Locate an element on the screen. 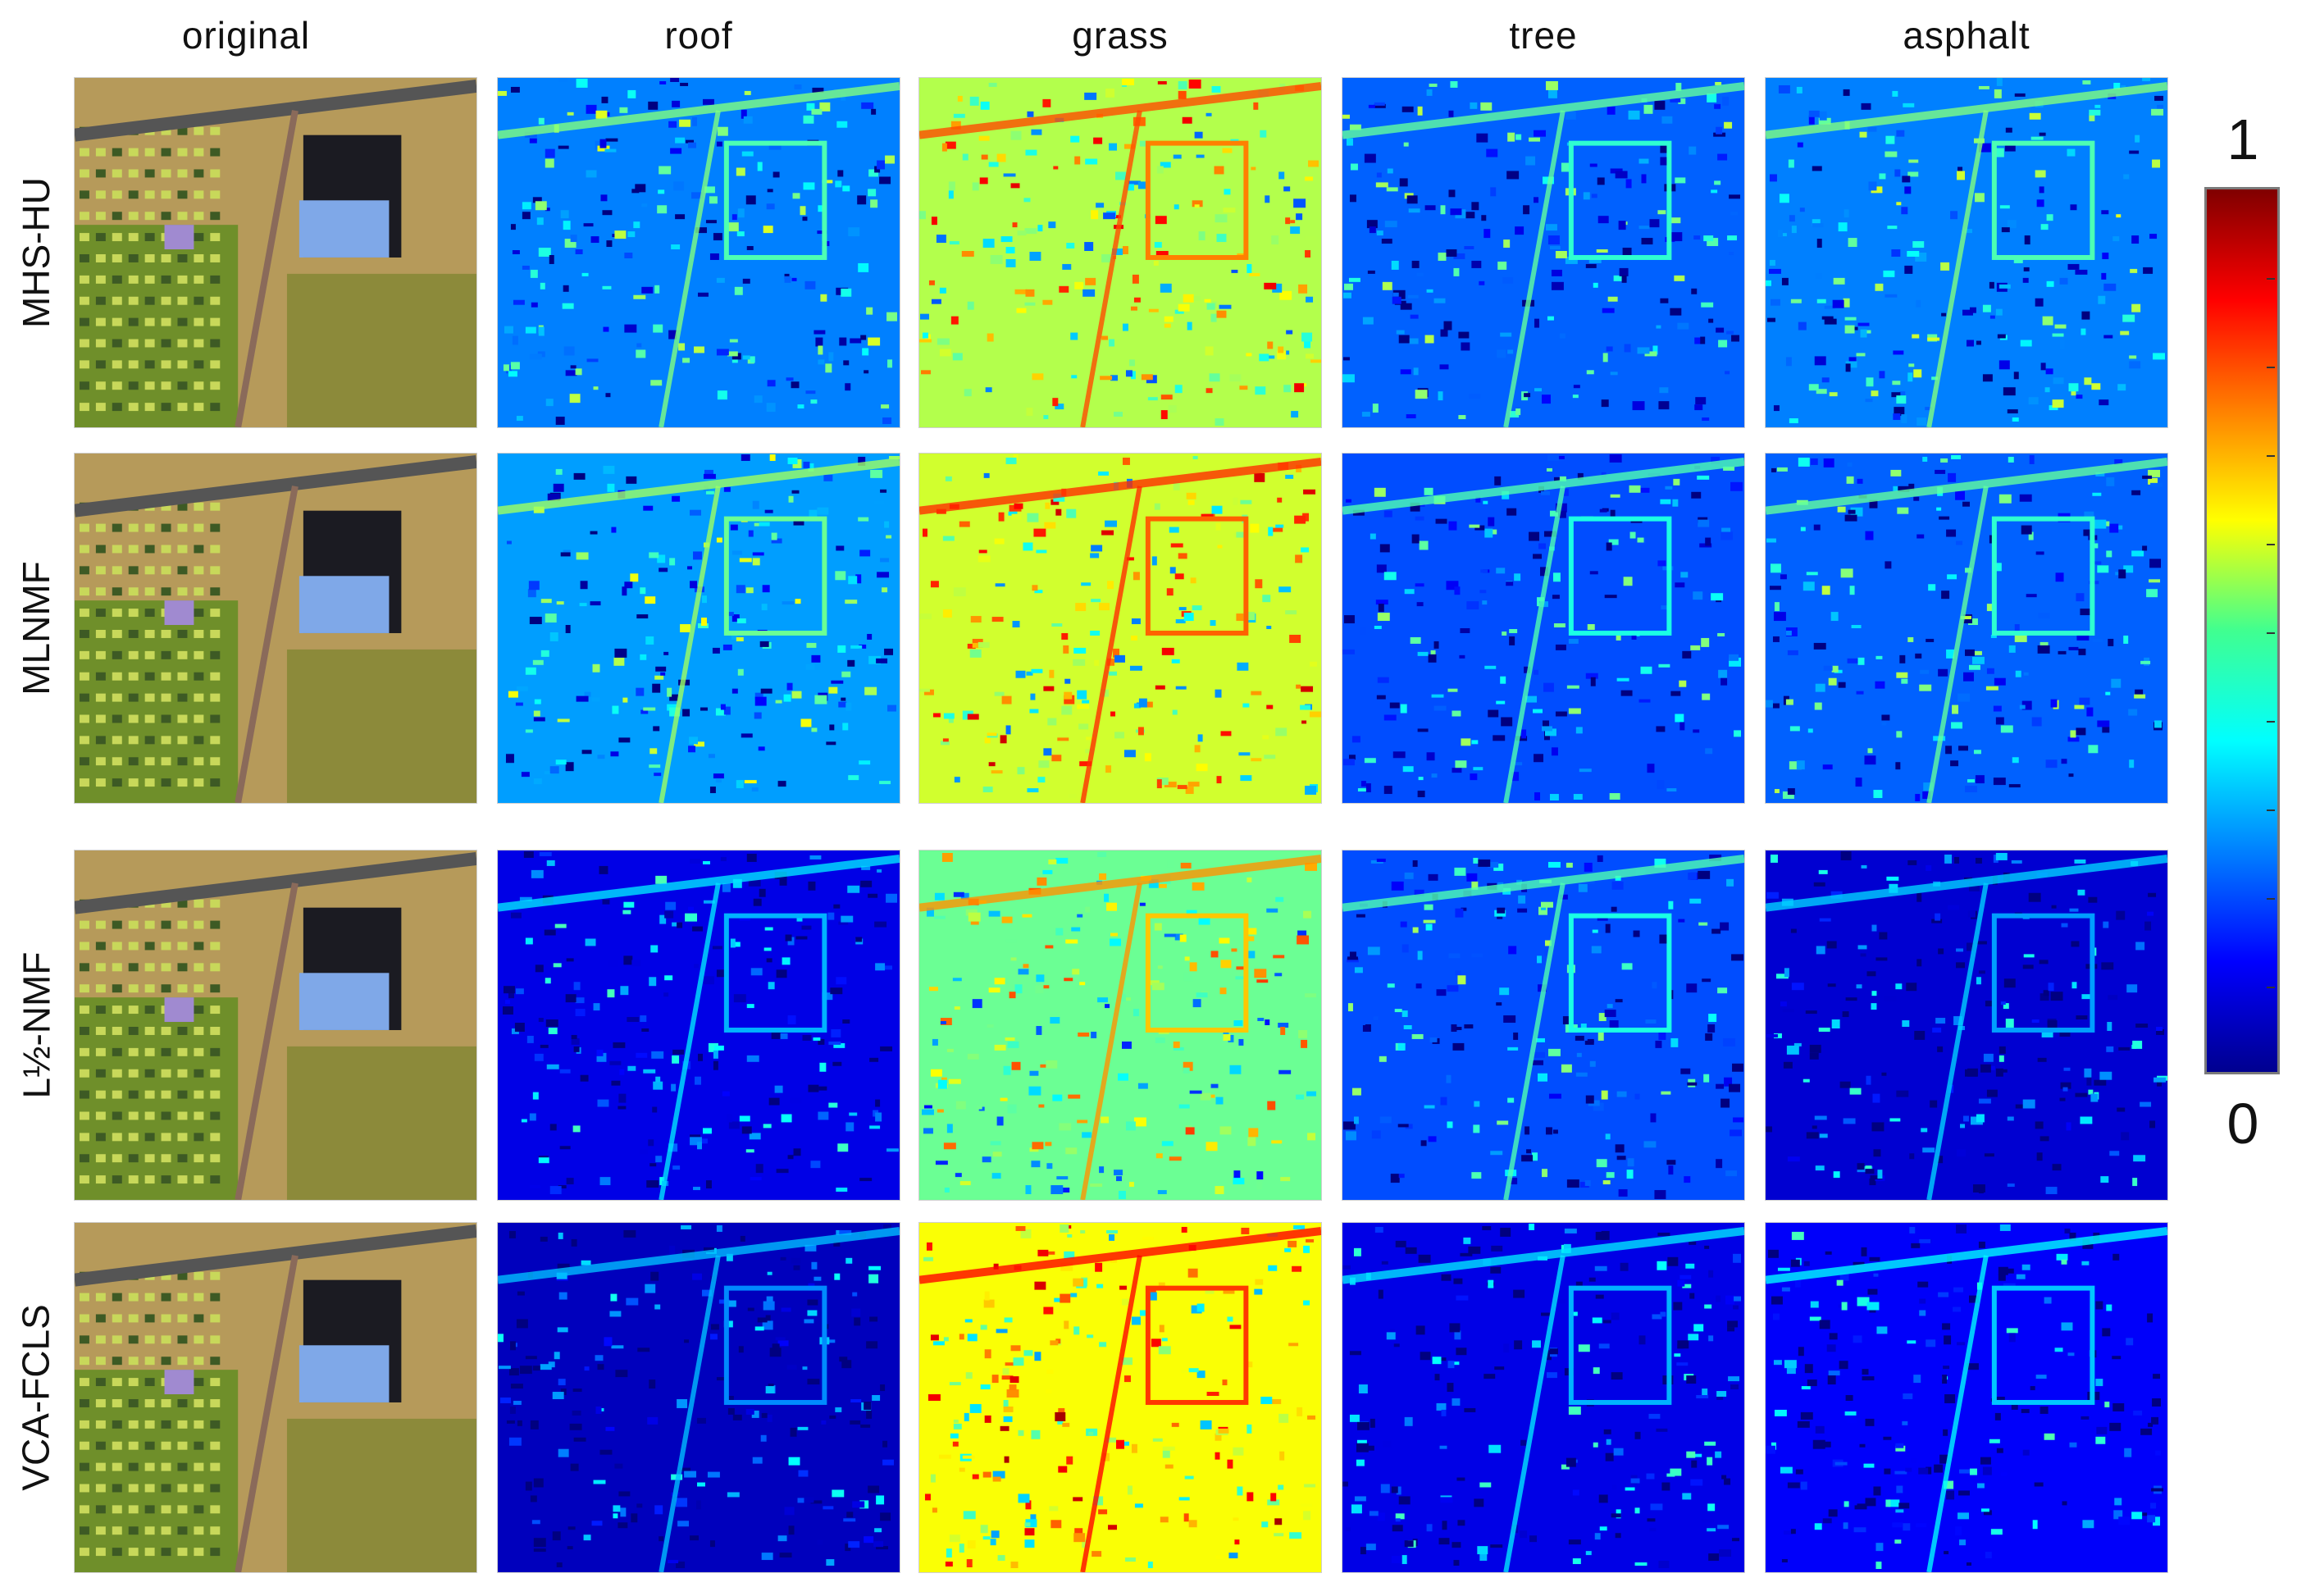  abundance-map-vca-fcls-grass is located at coordinates (1120, 1397).